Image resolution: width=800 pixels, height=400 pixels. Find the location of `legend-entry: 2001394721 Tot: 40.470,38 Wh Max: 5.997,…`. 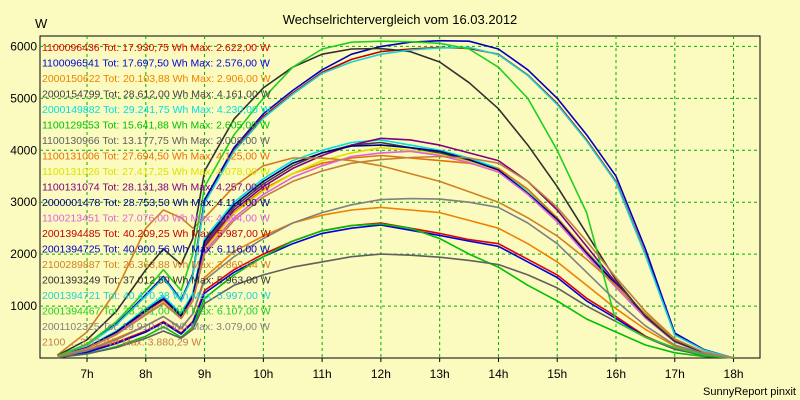

legend-entry: 2001394721 Tot: 40.470,38 Wh Max: 5.997,… is located at coordinates (156, 296).